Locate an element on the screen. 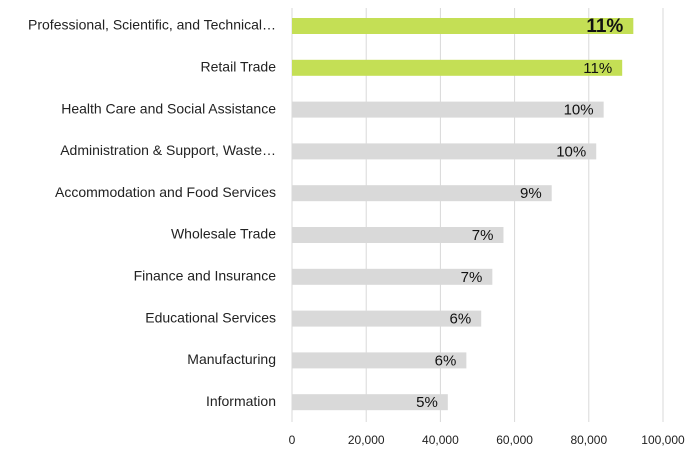  x-tick-label: 80,000 is located at coordinates (588, 440).